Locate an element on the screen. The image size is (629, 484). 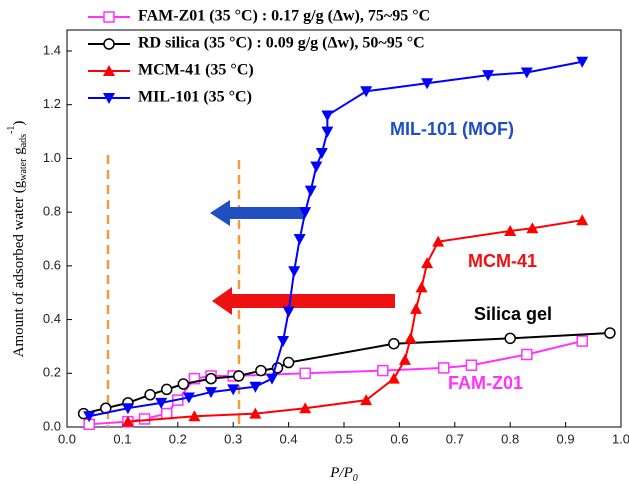
y-tick-label: 0.6 is located at coordinates (52, 264).